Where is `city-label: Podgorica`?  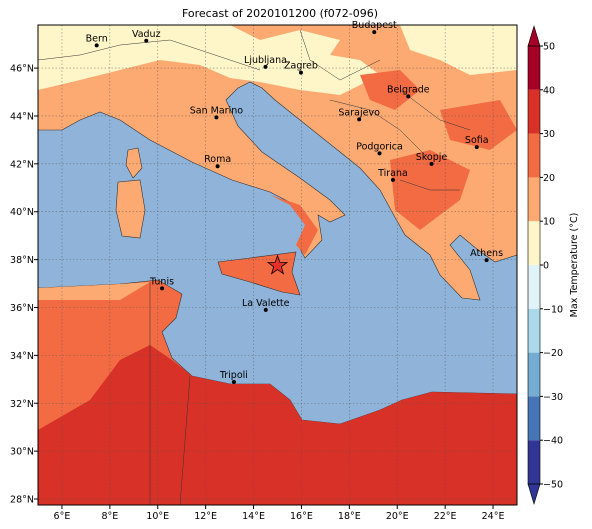 city-label: Podgorica is located at coordinates (379, 146).